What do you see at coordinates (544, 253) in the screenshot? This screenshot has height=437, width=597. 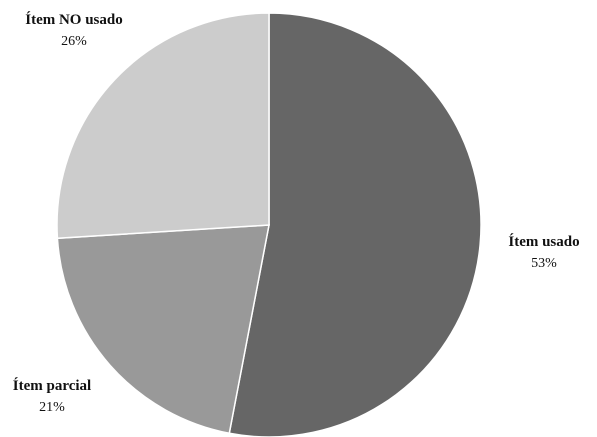 I see `slice-label-item-usado: Ítem usado 53%` at bounding box center [544, 253].